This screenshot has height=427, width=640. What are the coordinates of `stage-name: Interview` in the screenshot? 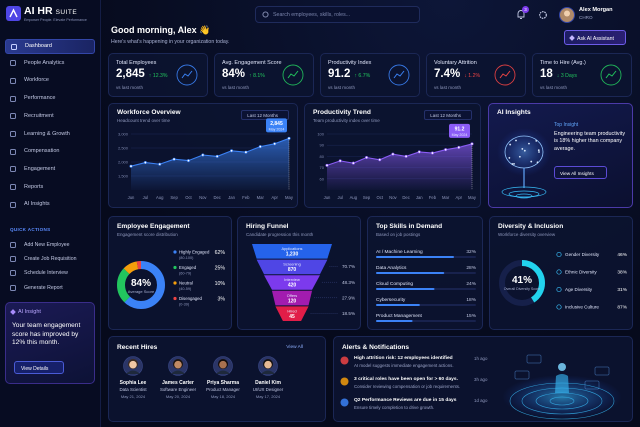 It's located at (292, 279).